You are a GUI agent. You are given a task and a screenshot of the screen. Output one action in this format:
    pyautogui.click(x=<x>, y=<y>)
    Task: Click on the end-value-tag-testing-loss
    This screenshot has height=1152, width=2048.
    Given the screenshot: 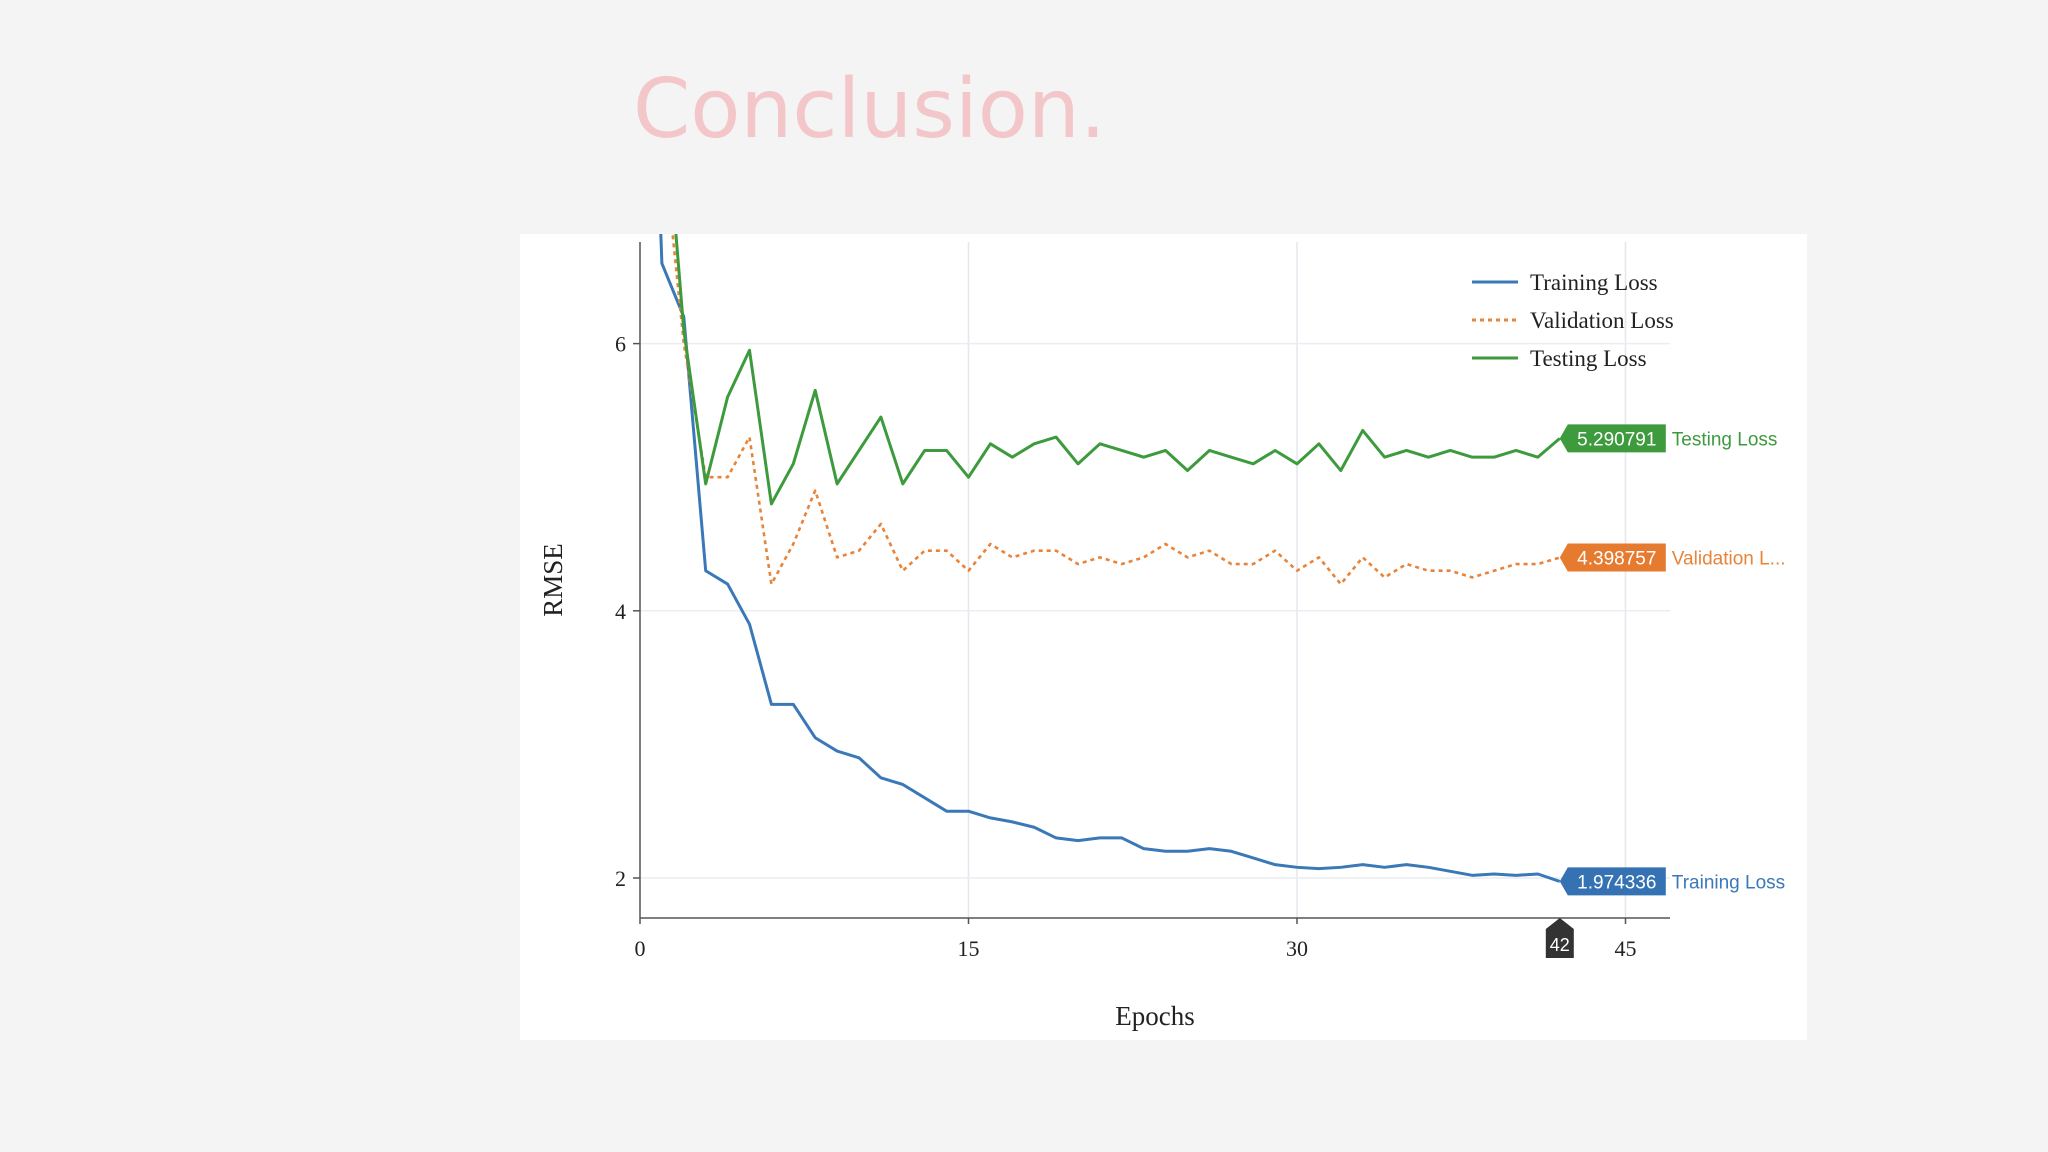 What is the action you would take?
    pyautogui.click(x=1612, y=438)
    